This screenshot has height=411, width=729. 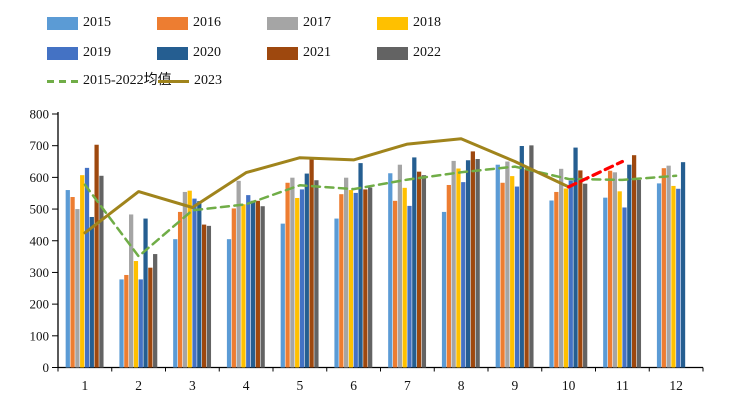 I want to click on legend-swatch-2021, so click(x=282, y=53).